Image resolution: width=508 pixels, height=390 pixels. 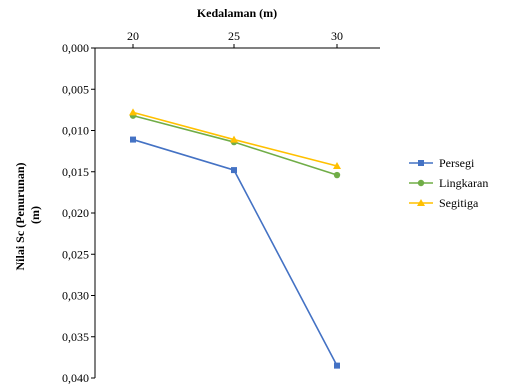 I want to click on x-tick-label: 25, so click(x=234, y=36).